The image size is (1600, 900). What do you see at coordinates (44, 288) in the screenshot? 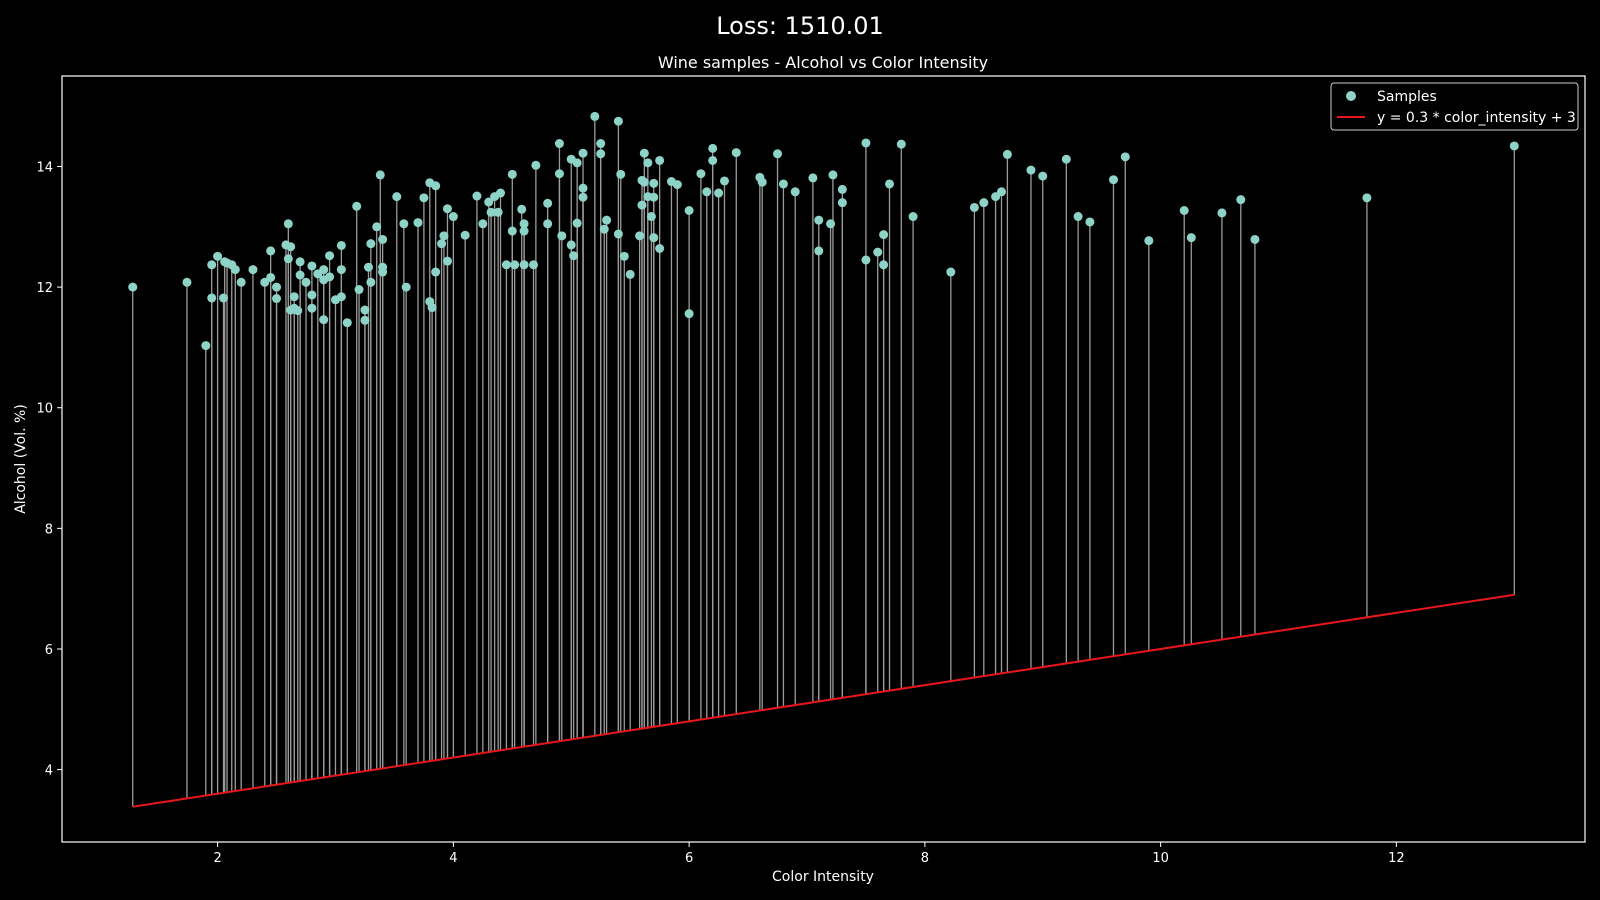
I see `y-tick-label: 12` at bounding box center [44, 288].